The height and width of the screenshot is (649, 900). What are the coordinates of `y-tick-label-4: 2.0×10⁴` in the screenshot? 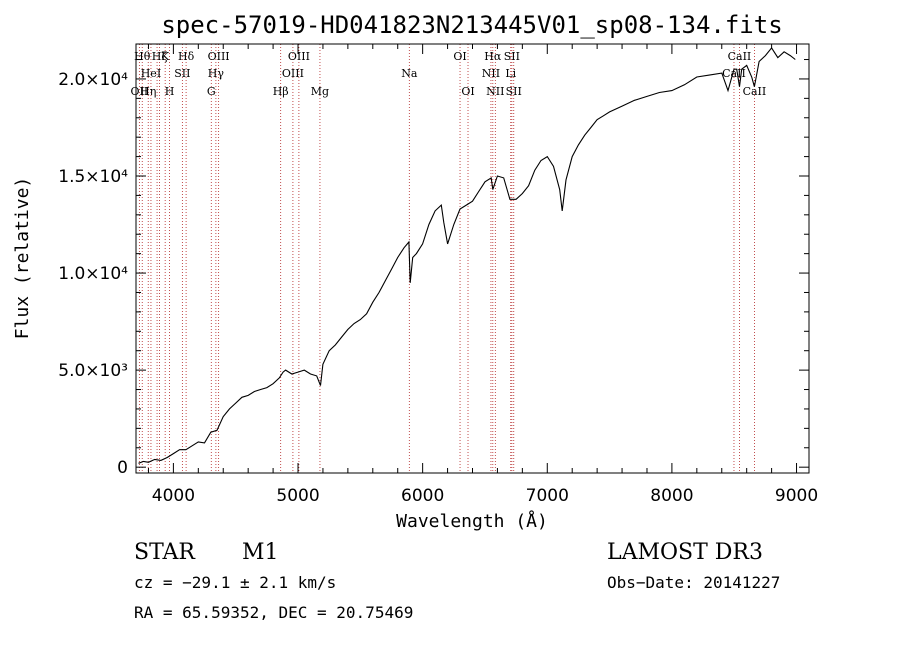 It's located at (93, 80).